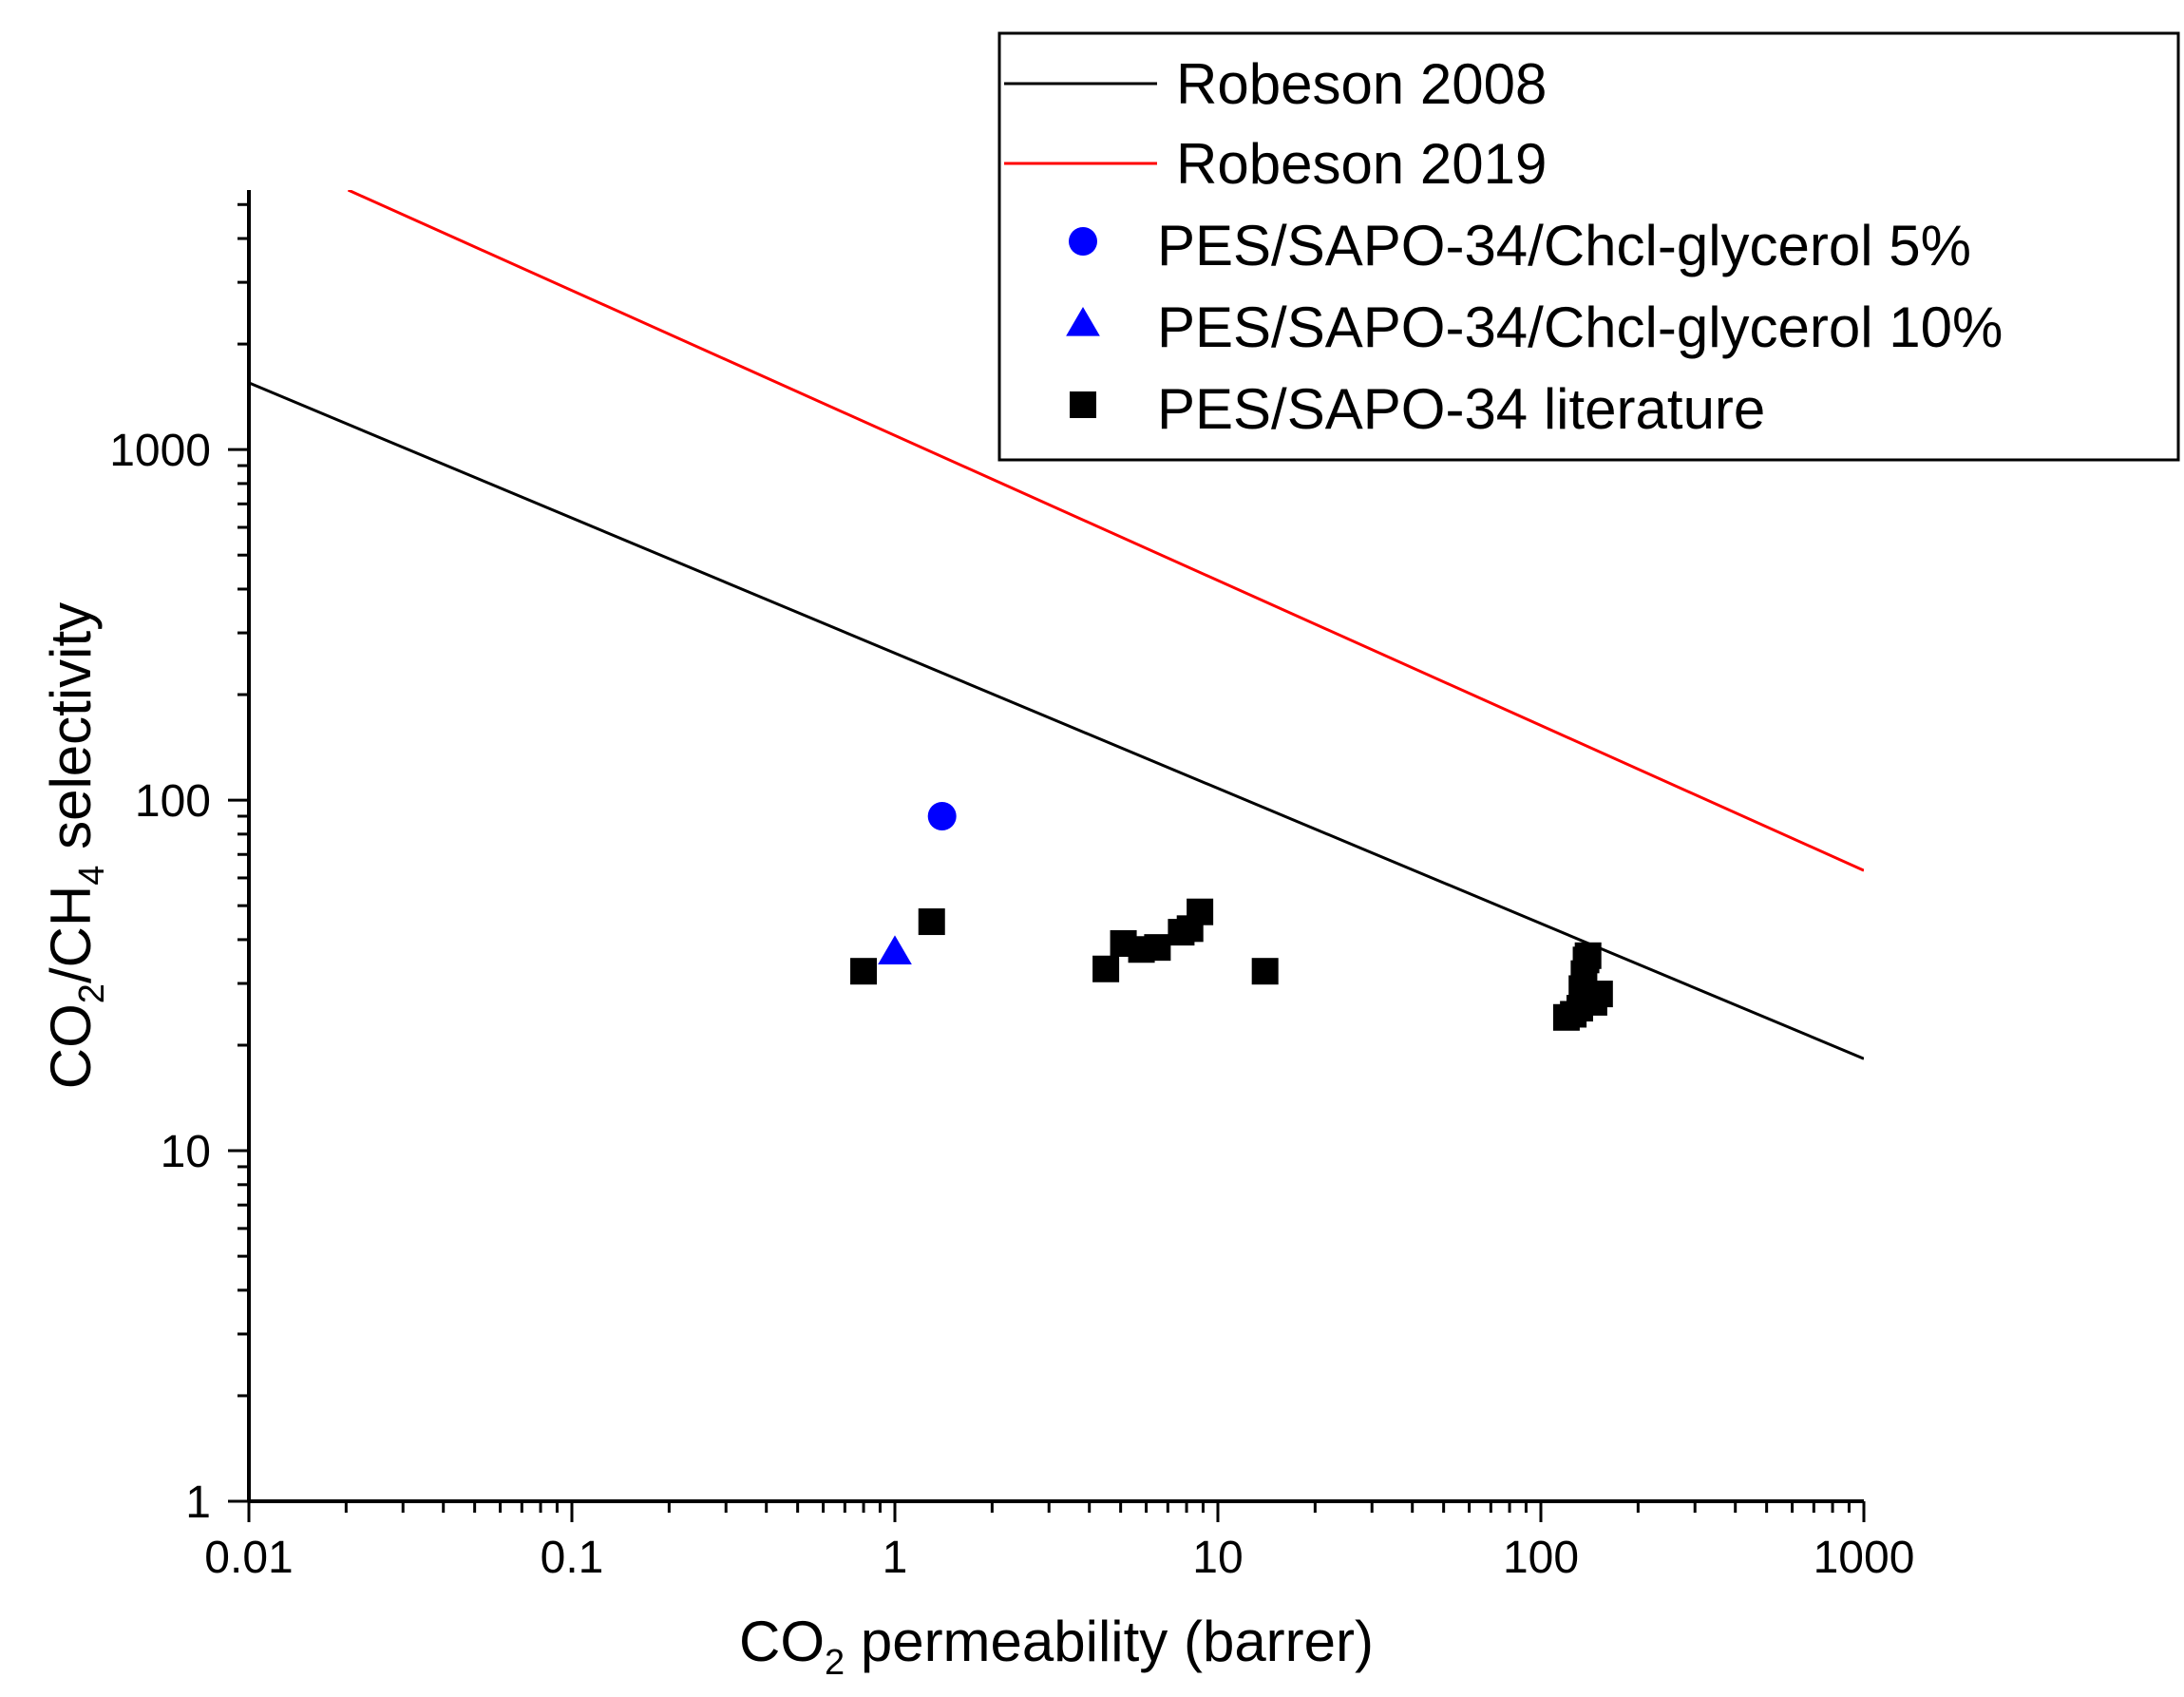 The image size is (2184, 1697). Describe the element at coordinates (1361, 84) in the screenshot. I see `legend-label: Robeson 2008` at that location.